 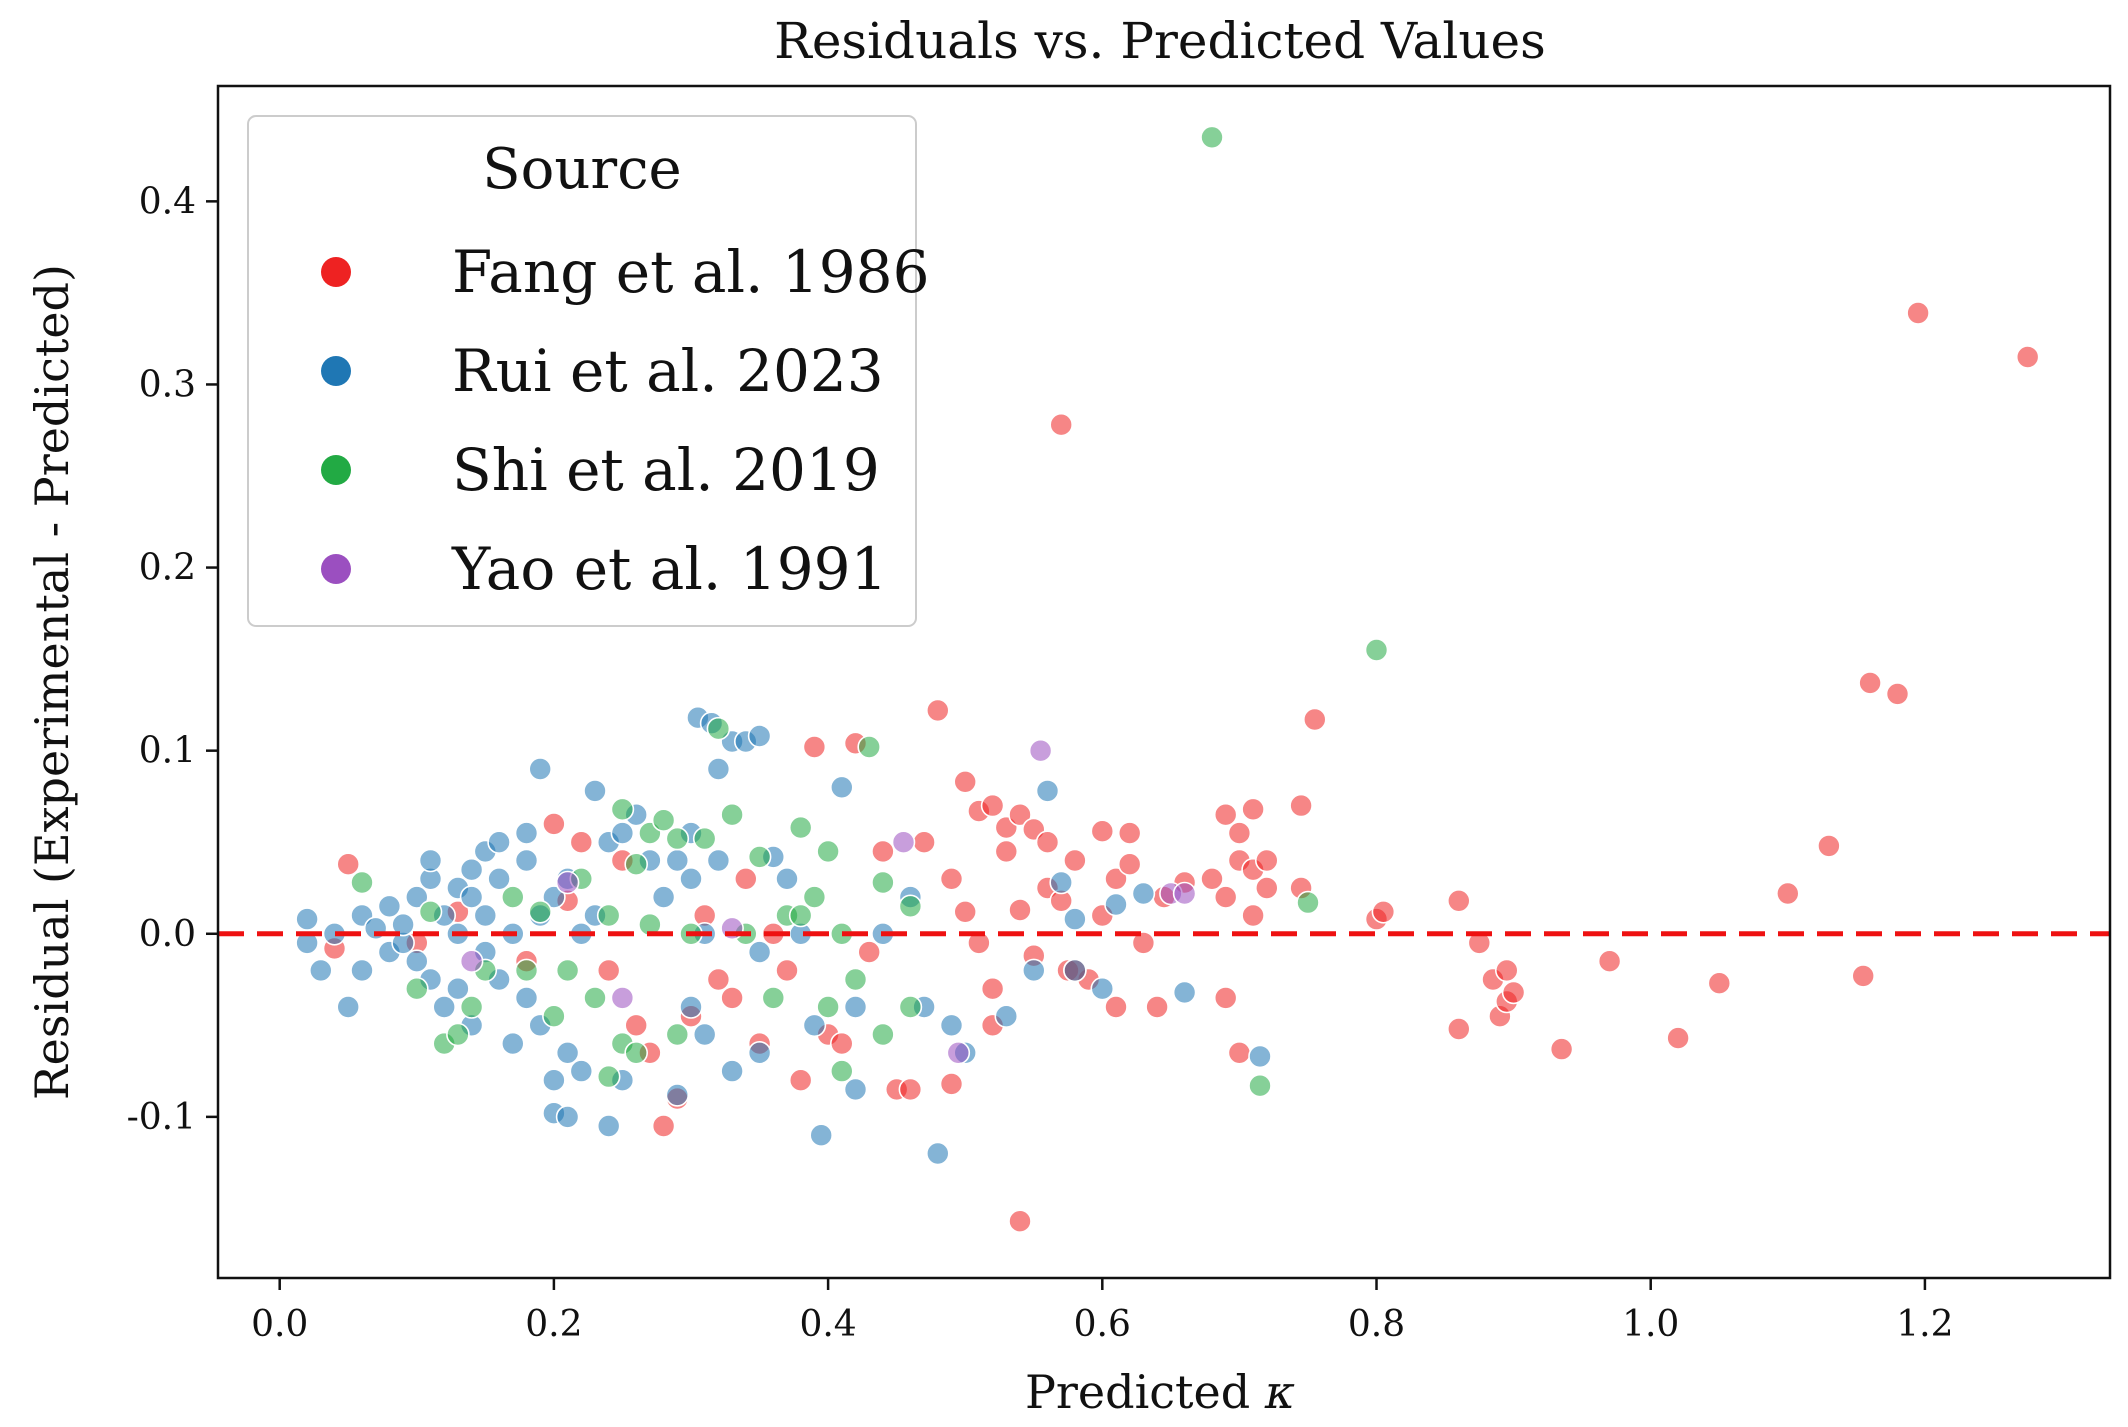 What do you see at coordinates (1279, 1392) in the screenshot?
I see `x-axis-label-symbol: κ` at bounding box center [1279, 1392].